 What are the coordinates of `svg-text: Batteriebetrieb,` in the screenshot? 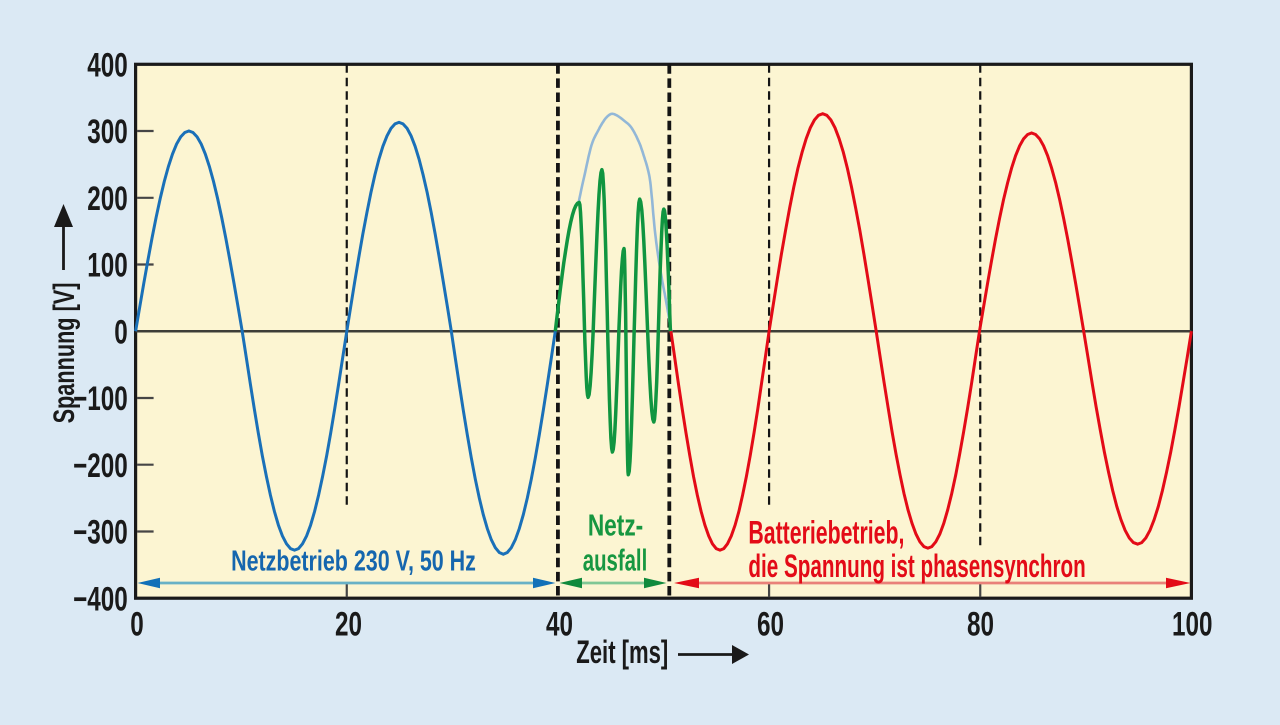 It's located at (826, 532).